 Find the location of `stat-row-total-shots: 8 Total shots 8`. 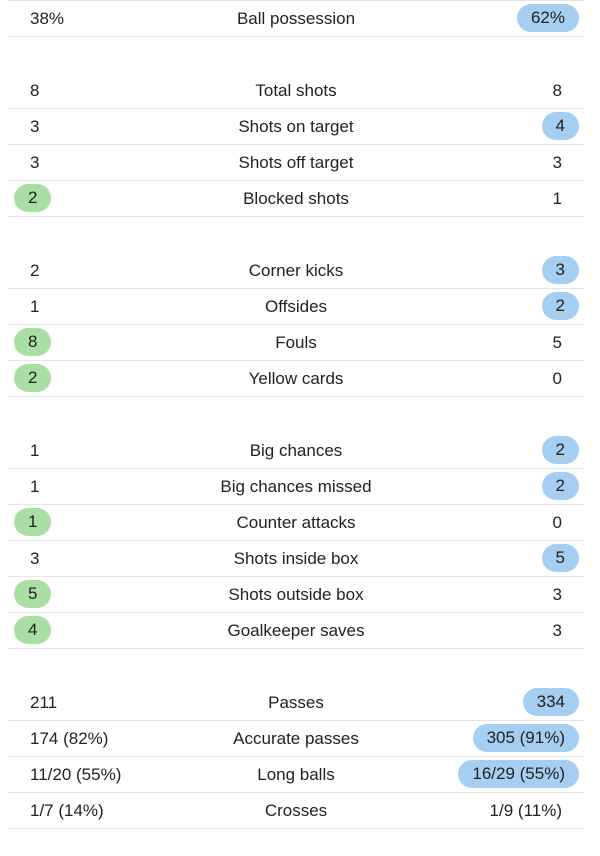

stat-row-total-shots: 8 Total shots 8 is located at coordinates (296, 91).